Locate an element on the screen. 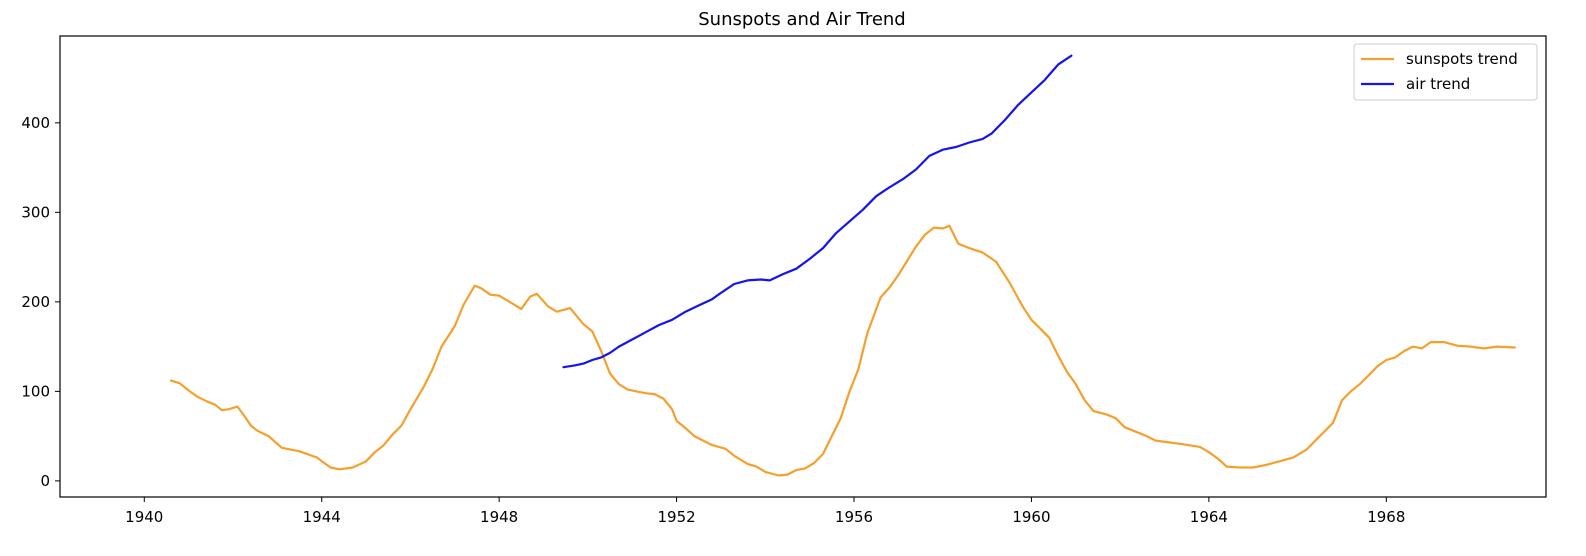  legend-box is located at coordinates (1445, 72).